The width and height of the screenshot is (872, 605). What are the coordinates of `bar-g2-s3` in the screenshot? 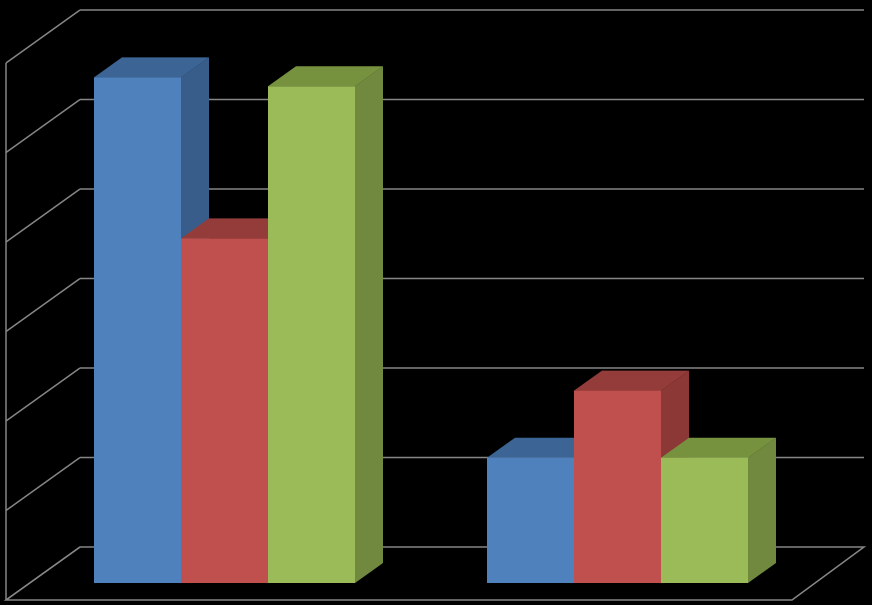 It's located at (718, 510).